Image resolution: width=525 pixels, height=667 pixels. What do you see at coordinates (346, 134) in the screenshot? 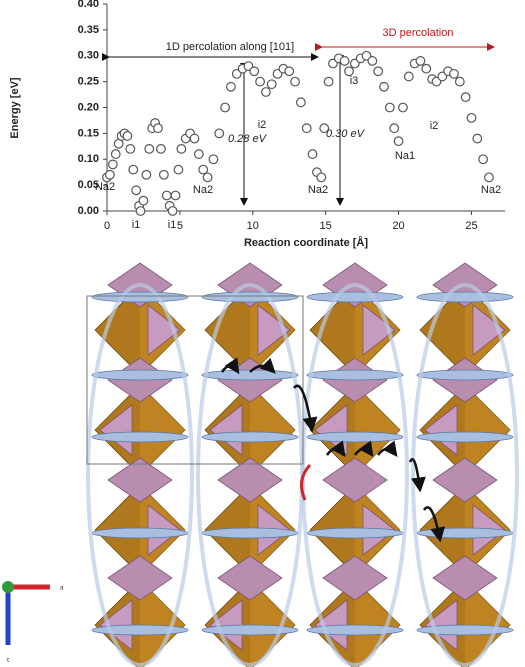
I see `annotation: 0.30 eV` at bounding box center [346, 134].